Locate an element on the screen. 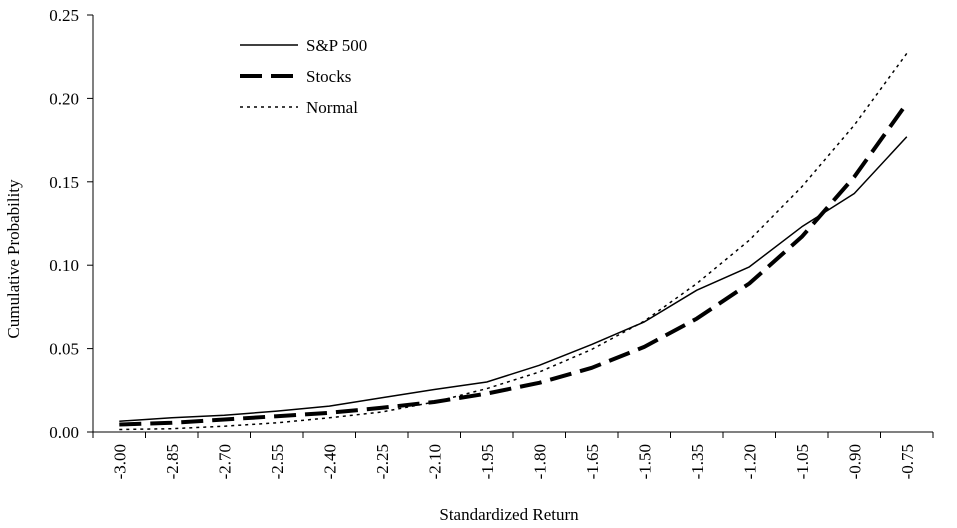 This screenshot has width=957, height=528. x-axis-title: Standardized Return is located at coordinates (509, 514).